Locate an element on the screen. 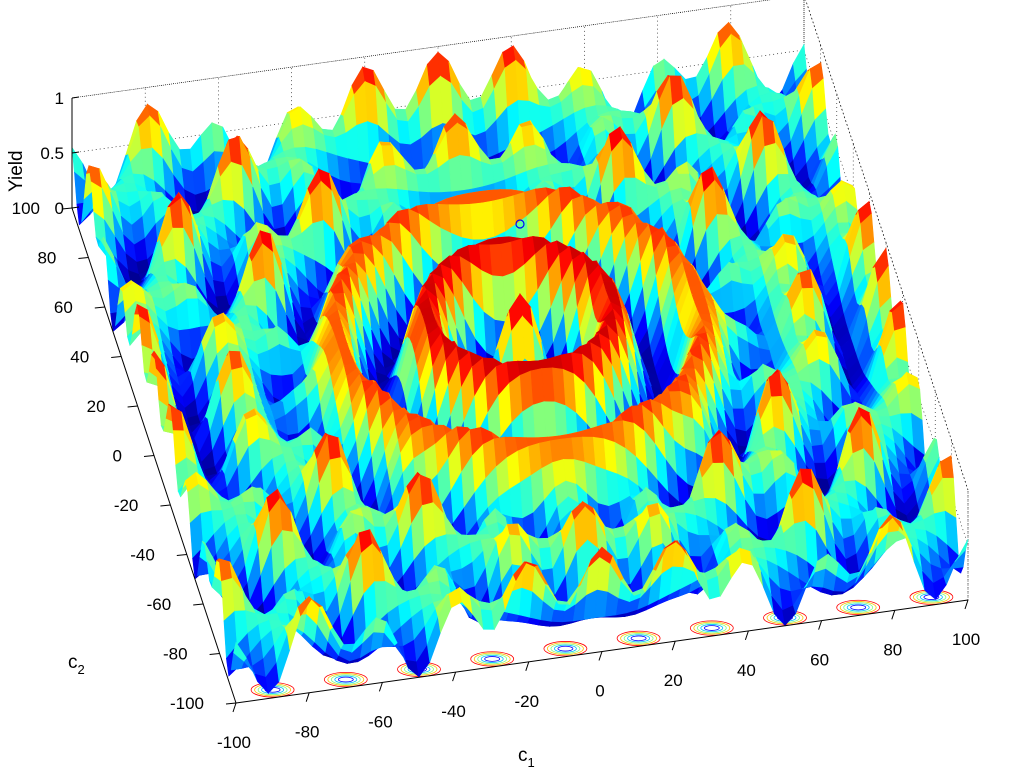 The height and width of the screenshot is (778, 1016). x-axis-label: c1 is located at coordinates (526, 757).